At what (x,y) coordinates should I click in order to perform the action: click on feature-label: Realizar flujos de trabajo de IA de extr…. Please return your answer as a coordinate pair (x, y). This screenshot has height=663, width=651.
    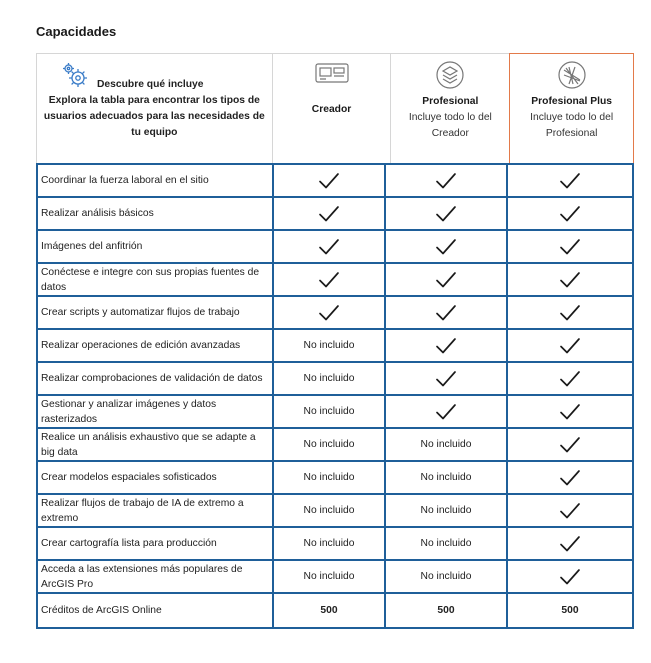
    Looking at the image, I should click on (156, 511).